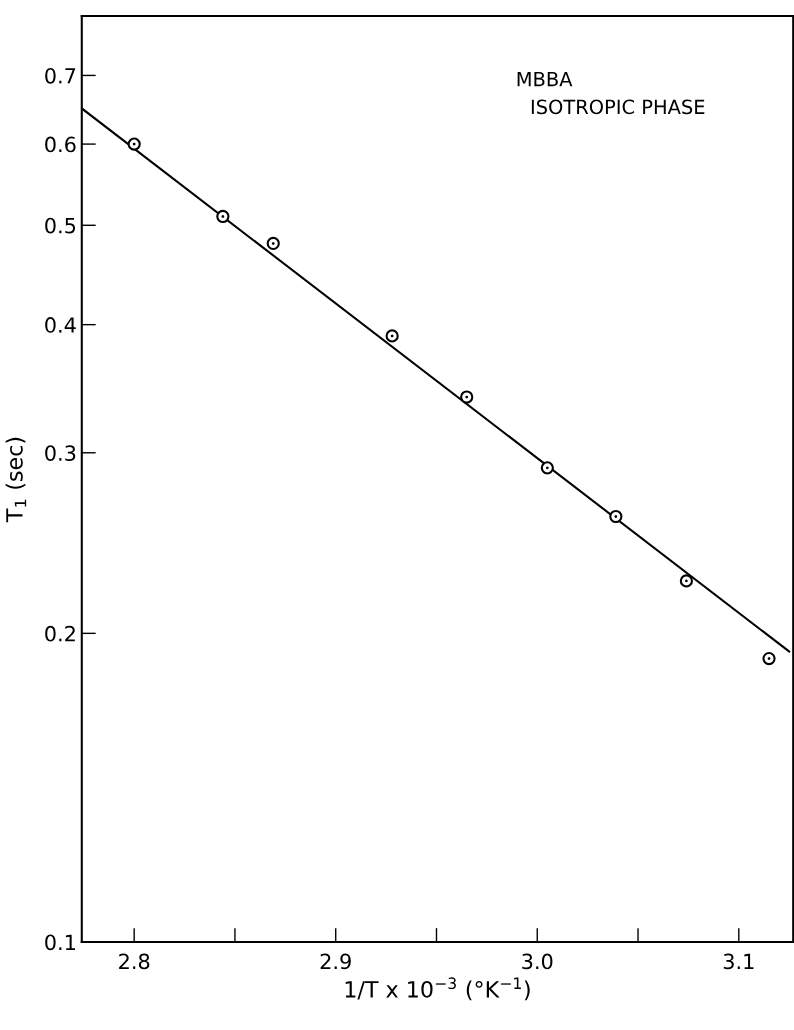  Describe the element at coordinates (437, 989) in the screenshot. I see `x-axis-title: 1/T x 10$^{−3}$ (°K$^{−1}$)` at that location.